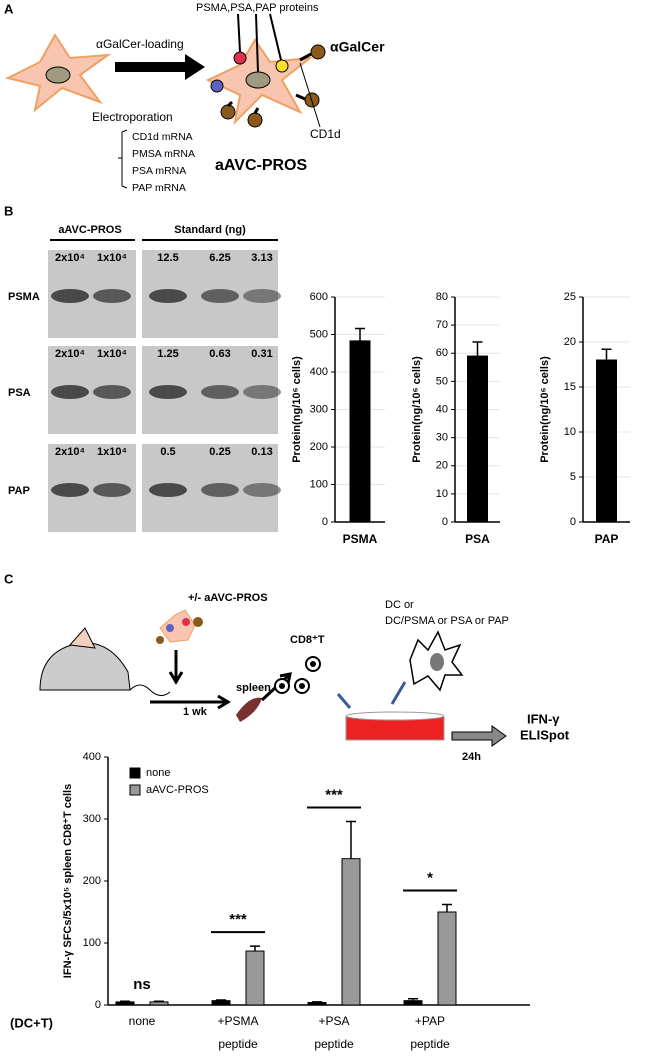 The height and width of the screenshot is (1062, 651). I want to click on mrna: PAP mRNA, so click(159, 188).